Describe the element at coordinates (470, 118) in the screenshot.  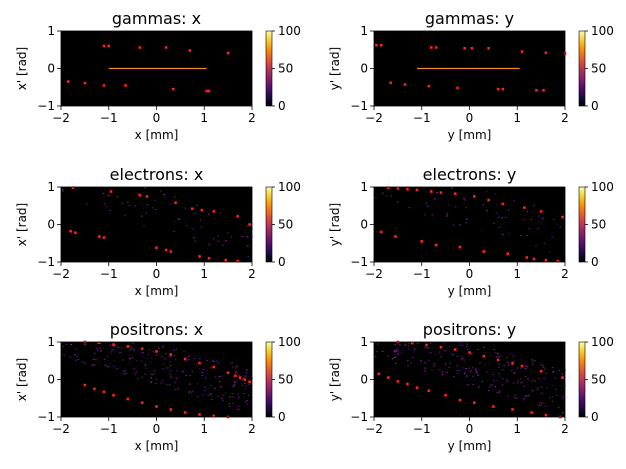
I see `x-tick-label: 0` at that location.